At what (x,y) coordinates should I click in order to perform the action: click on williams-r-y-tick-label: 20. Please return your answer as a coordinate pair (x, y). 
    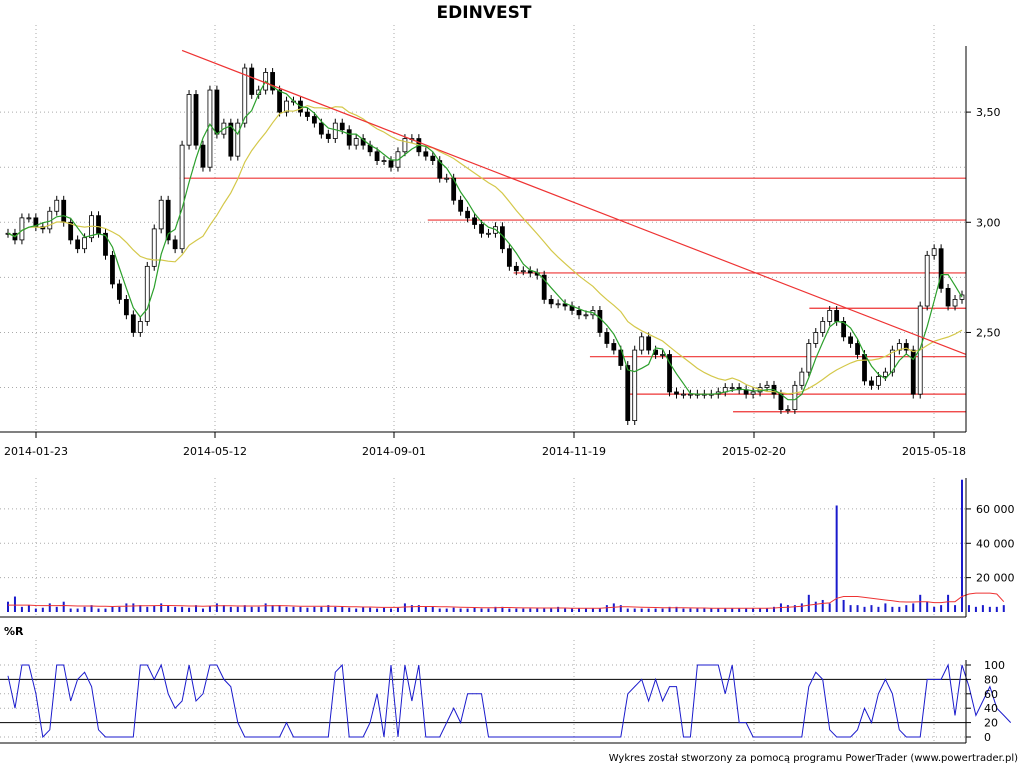
    Looking at the image, I should click on (991, 723).